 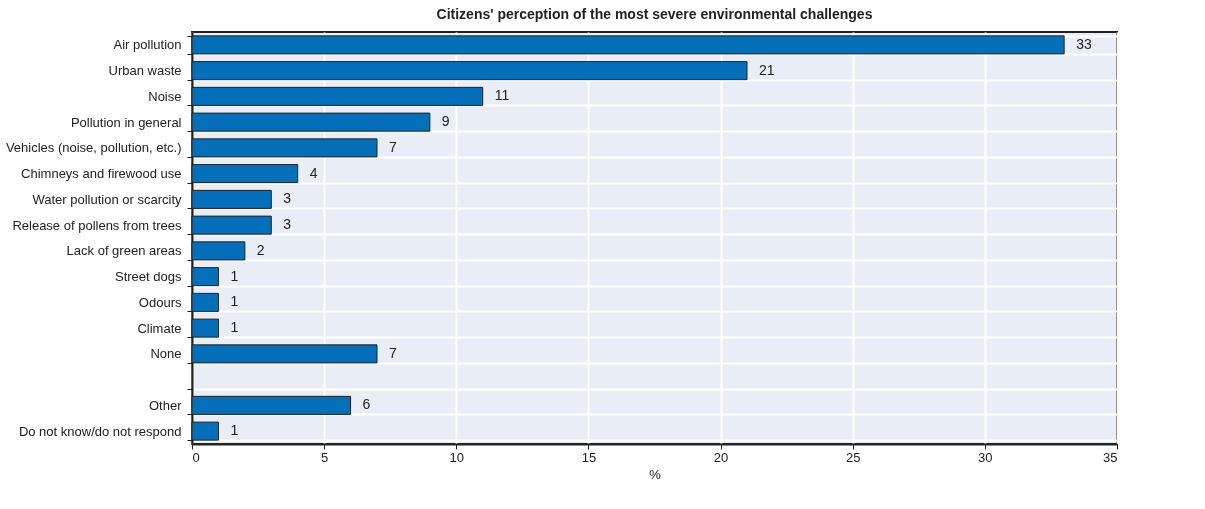 What do you see at coordinates (97, 225) in the screenshot?
I see `y-tick-label: Release of pollens from trees` at bounding box center [97, 225].